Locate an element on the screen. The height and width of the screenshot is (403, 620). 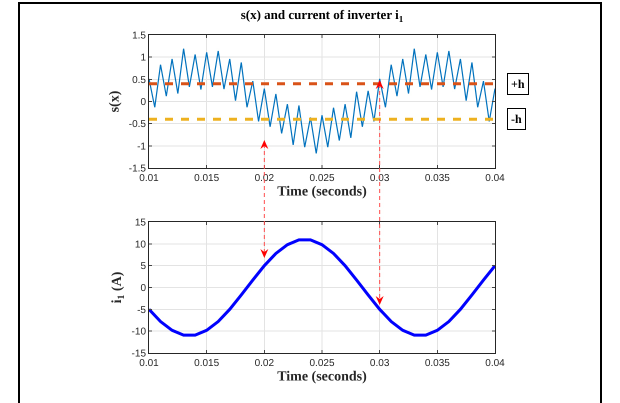
y-tick-label: -1 is located at coordinates (141, 146).